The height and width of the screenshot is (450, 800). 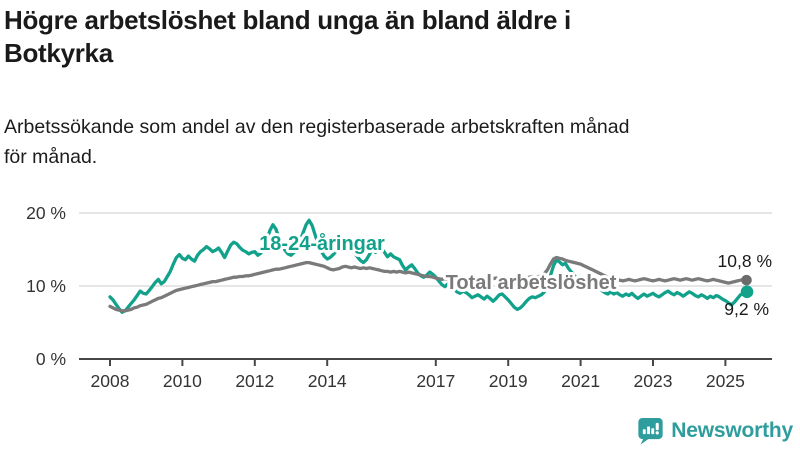 I want to click on exclamation-bar, so click(x=658, y=426).